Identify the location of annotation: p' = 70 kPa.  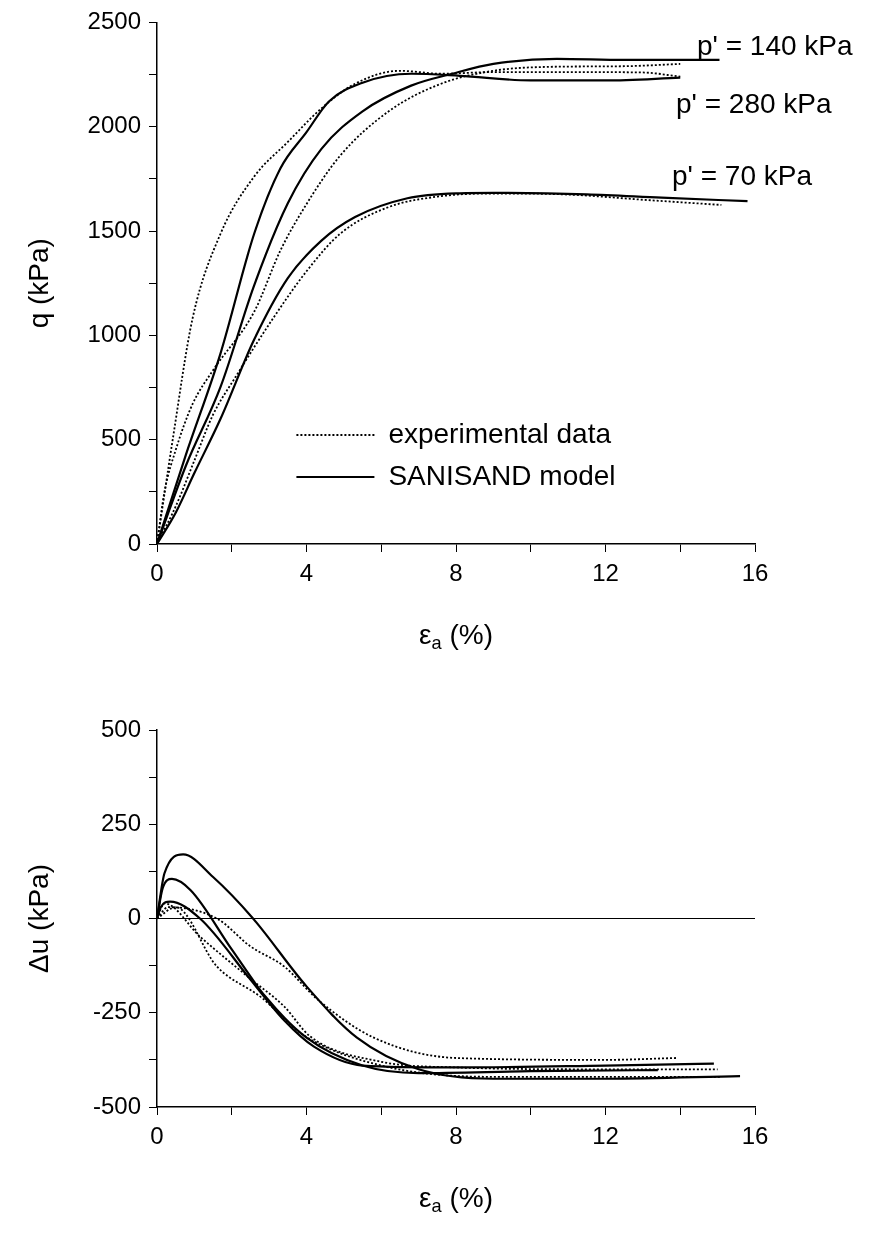
(742, 176).